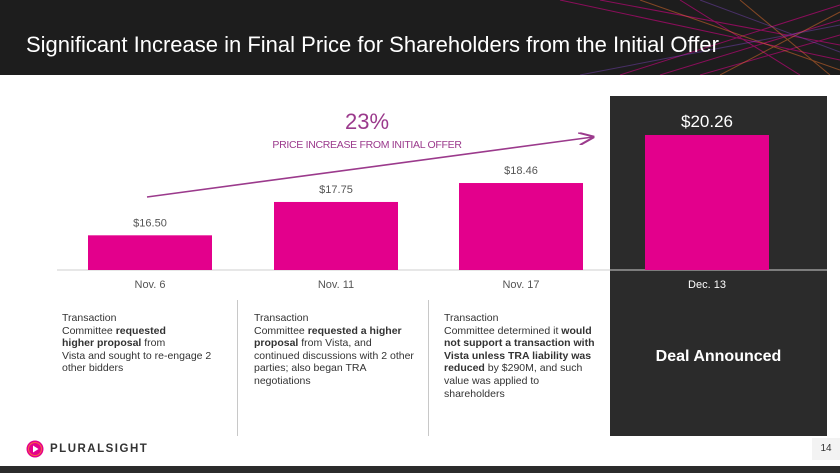 Image resolution: width=840 pixels, height=473 pixels. I want to click on bar-value-label: $20.26, so click(707, 121).